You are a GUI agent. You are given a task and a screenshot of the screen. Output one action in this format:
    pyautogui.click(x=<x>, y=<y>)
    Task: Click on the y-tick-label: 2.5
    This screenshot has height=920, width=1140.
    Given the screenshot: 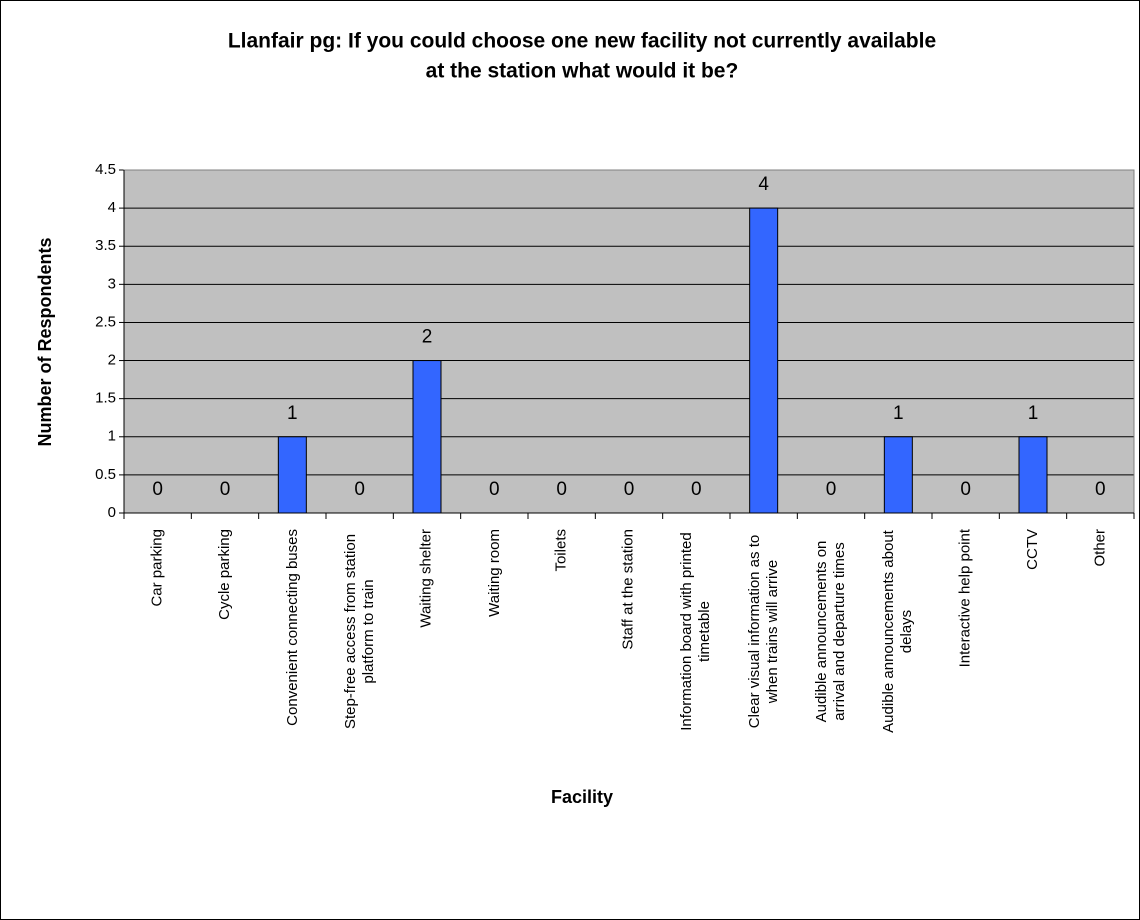 What is the action you would take?
    pyautogui.click(x=105, y=321)
    